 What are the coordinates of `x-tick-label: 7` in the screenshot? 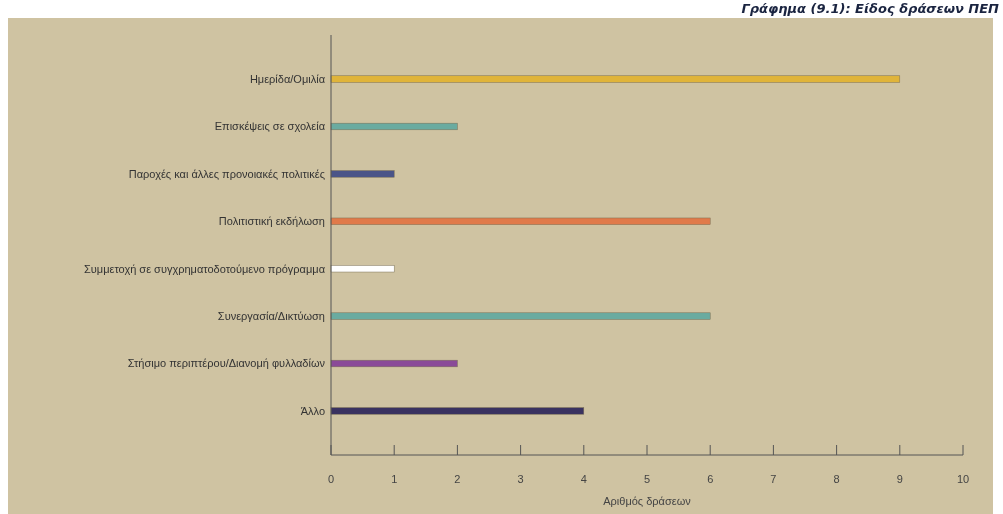 It's located at (773, 479).